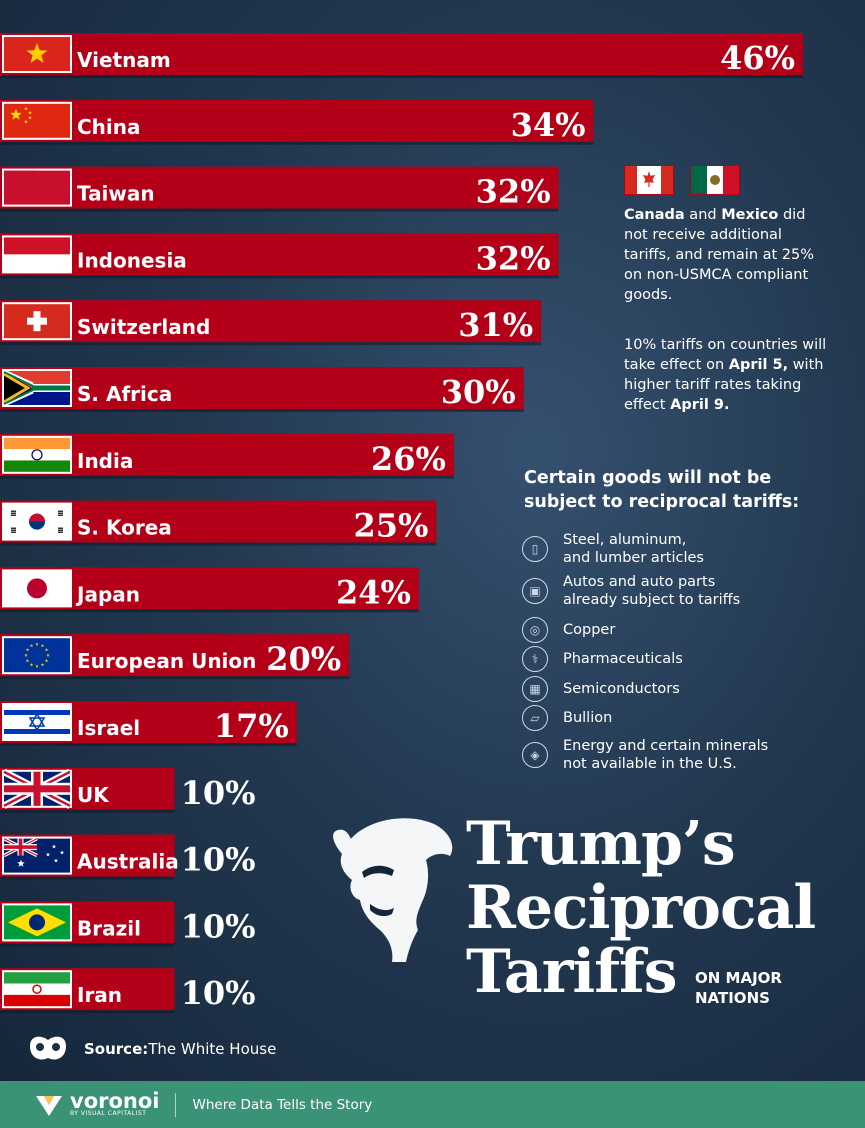 The height and width of the screenshot is (1128, 865). I want to click on category-label: Taiwan, so click(116, 194).